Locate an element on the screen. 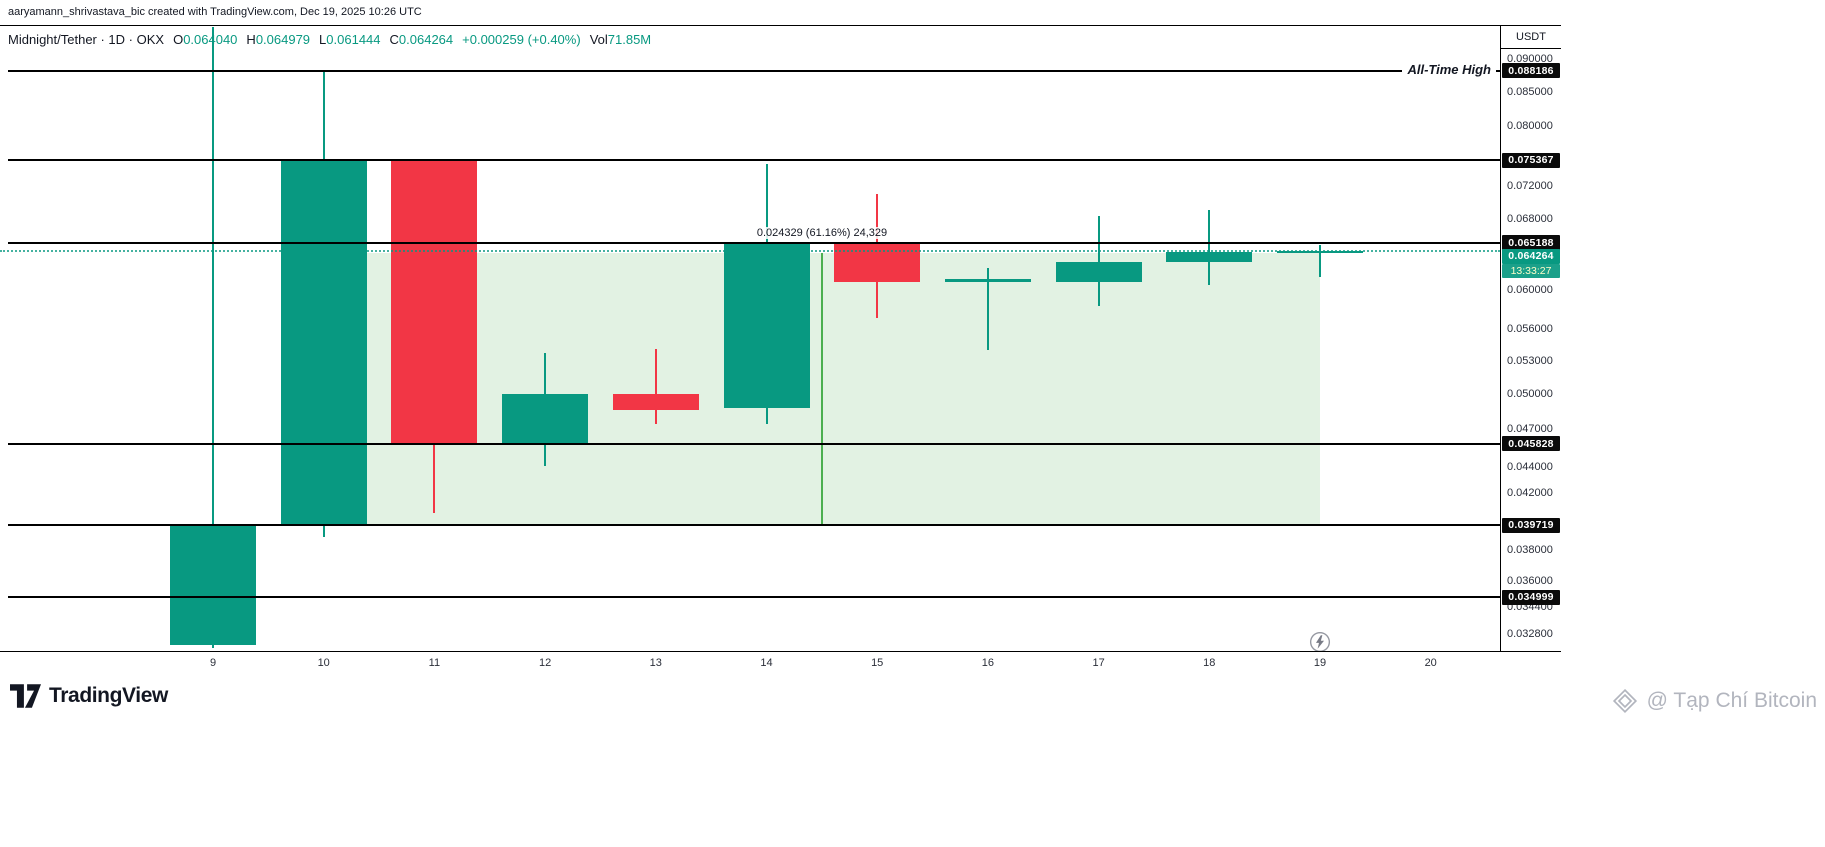 The width and height of the screenshot is (1825, 847). time-axis: 9 10 11 12 13 14 15 16 17 18 19 20 is located at coordinates (780, 664).